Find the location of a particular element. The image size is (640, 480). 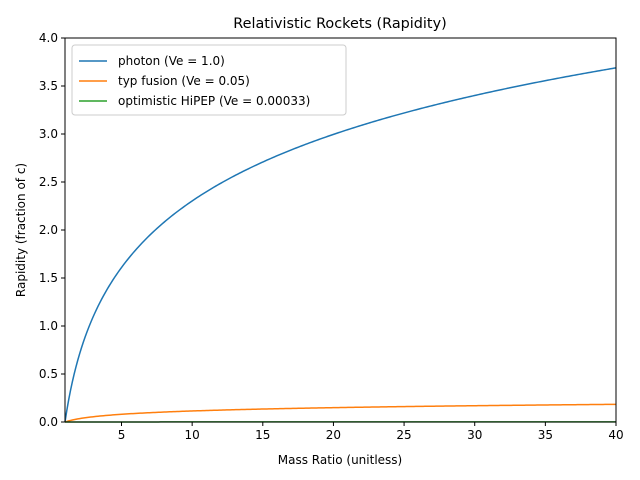

y-axis-label: Rapidity (fraction of c) is located at coordinates (21, 230).